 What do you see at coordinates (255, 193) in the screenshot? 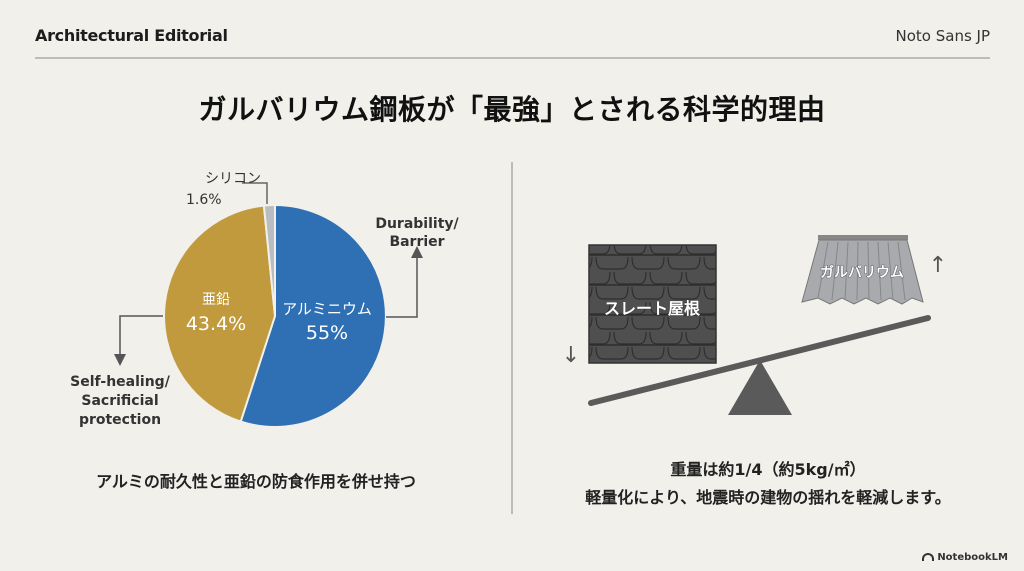
I see `silicon-leader-line` at bounding box center [255, 193].